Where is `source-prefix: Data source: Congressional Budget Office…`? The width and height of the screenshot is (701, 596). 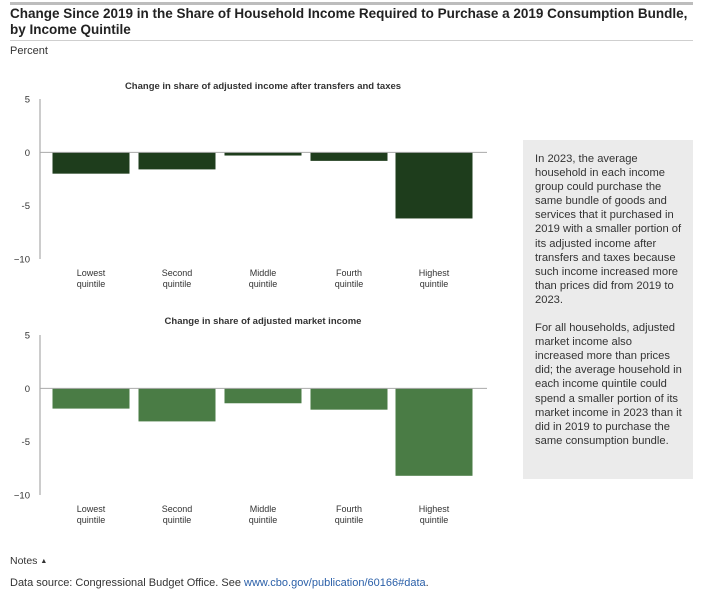
source-prefix: Data source: Congressional Budget Office… is located at coordinates (127, 583).